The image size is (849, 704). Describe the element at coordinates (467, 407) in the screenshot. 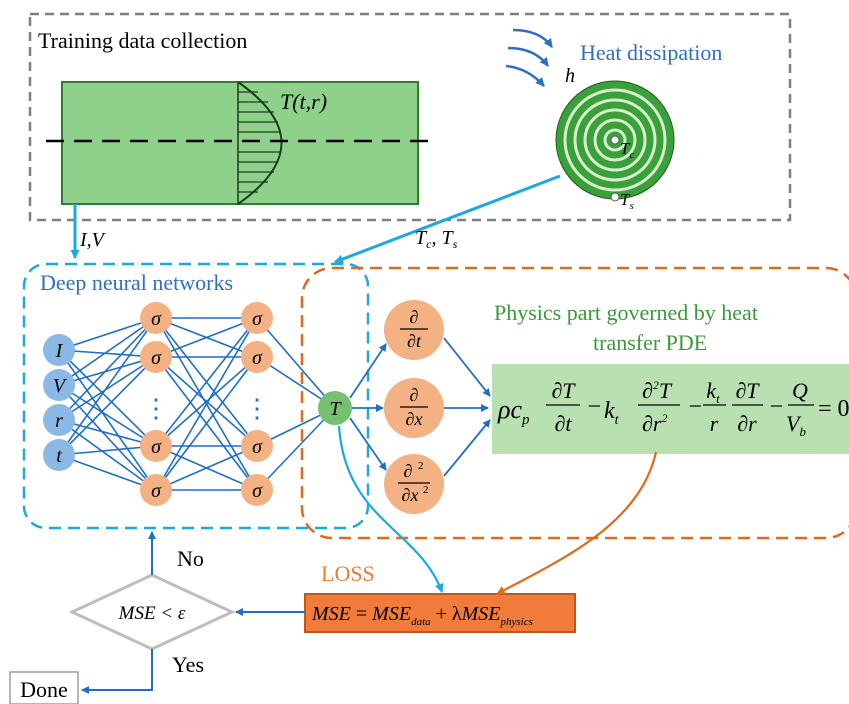

I see `derivative-to-pde-arrows` at that location.